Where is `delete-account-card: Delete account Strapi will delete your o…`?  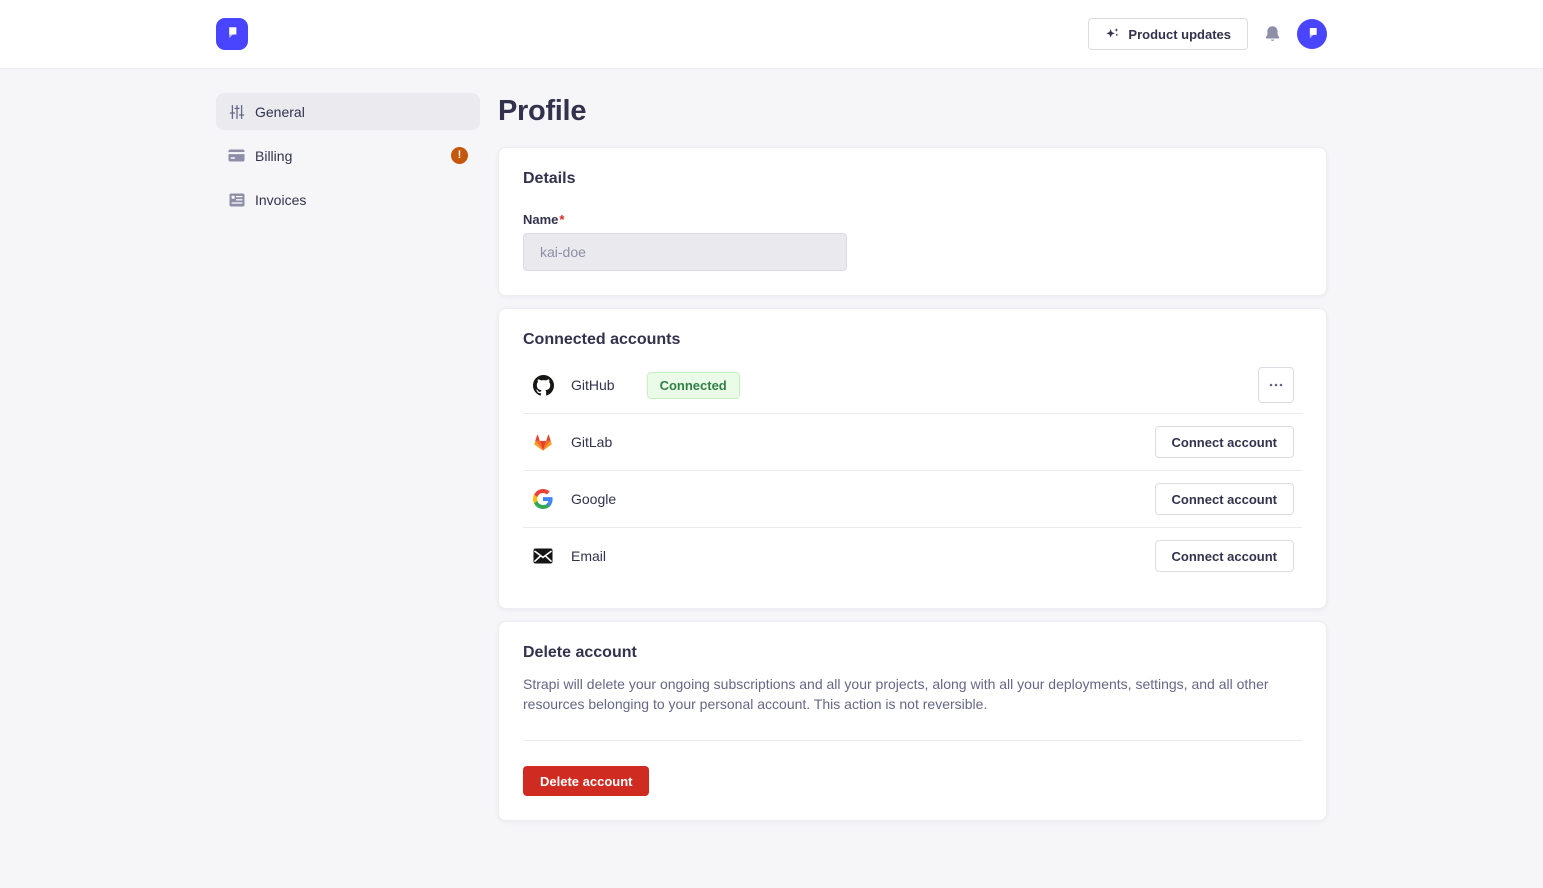 delete-account-card: Delete account Strapi will delete your o… is located at coordinates (912, 721).